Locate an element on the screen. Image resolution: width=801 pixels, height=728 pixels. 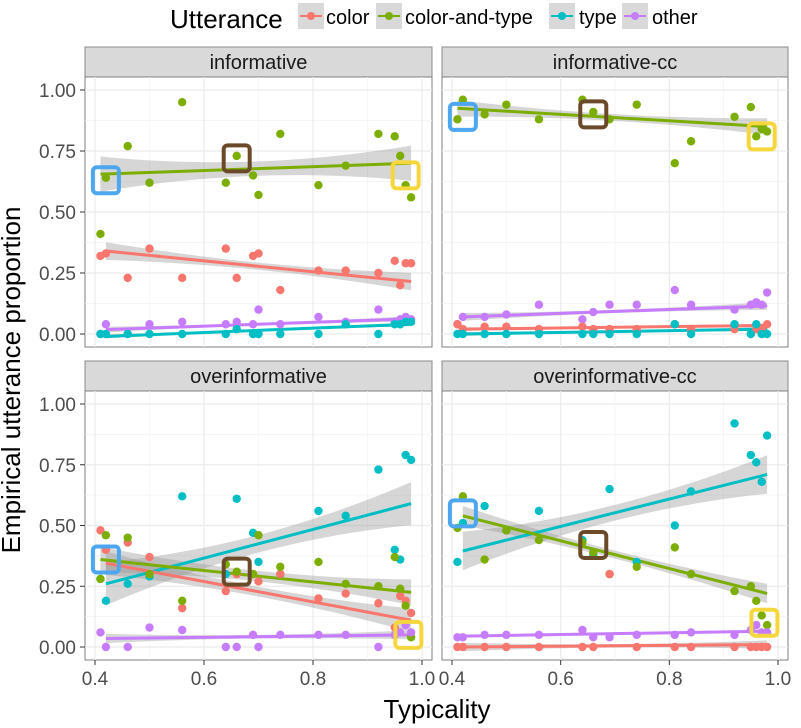
points is located at coordinates (256, 218).